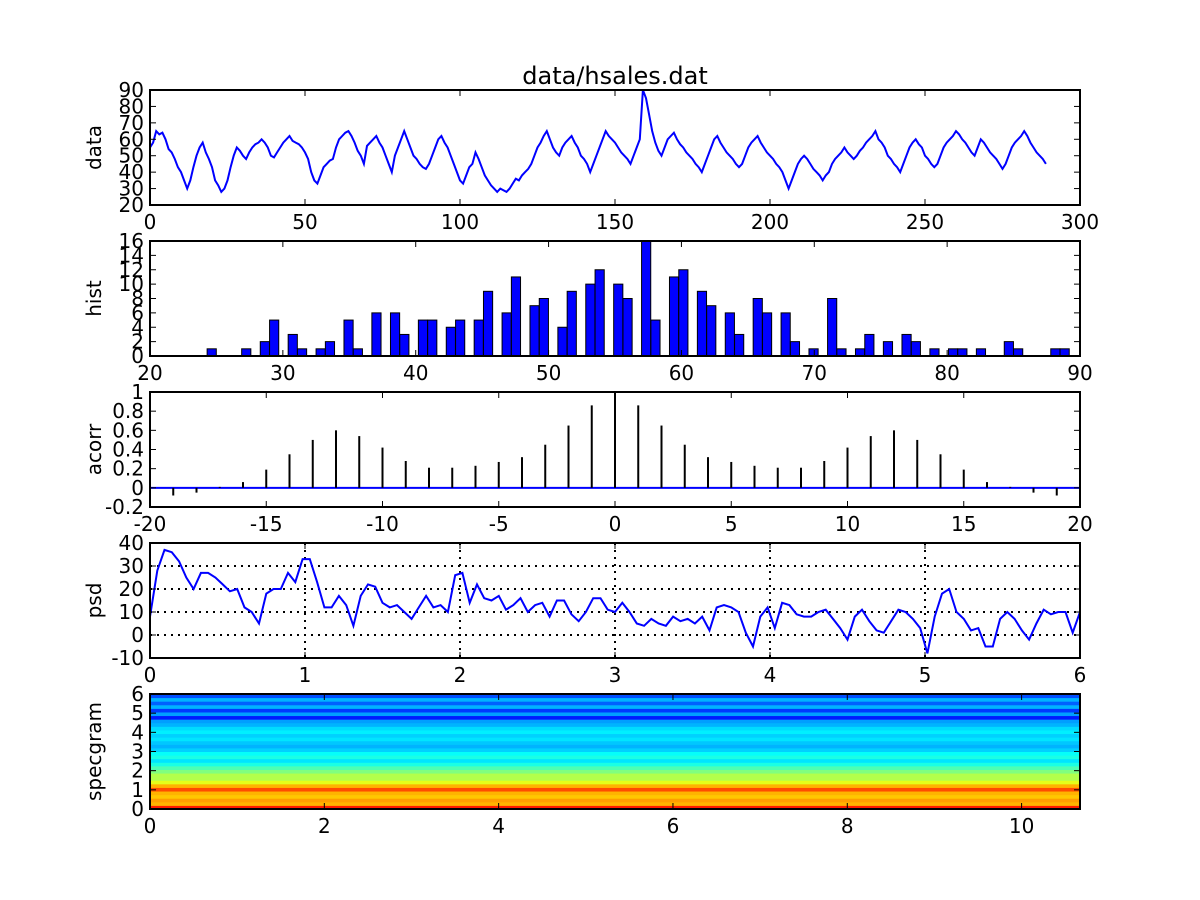 The height and width of the screenshot is (900, 1200). I want to click on y-tick-label: 3, so click(137, 752).